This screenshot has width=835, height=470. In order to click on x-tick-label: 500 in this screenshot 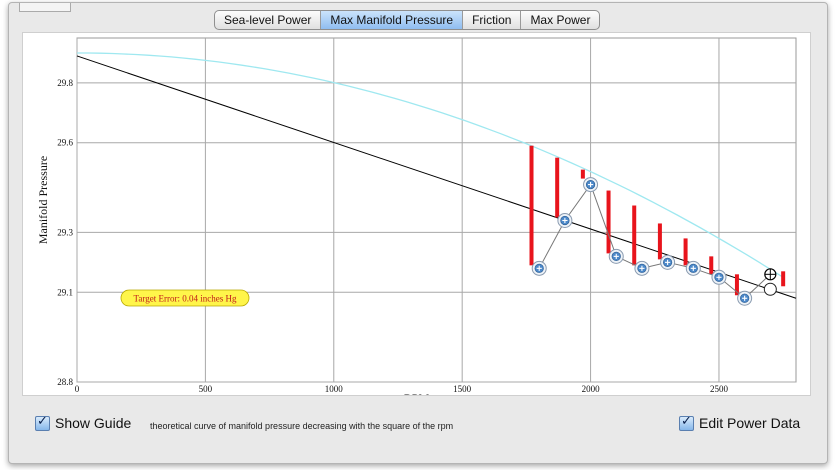, I will do `click(206, 389)`.